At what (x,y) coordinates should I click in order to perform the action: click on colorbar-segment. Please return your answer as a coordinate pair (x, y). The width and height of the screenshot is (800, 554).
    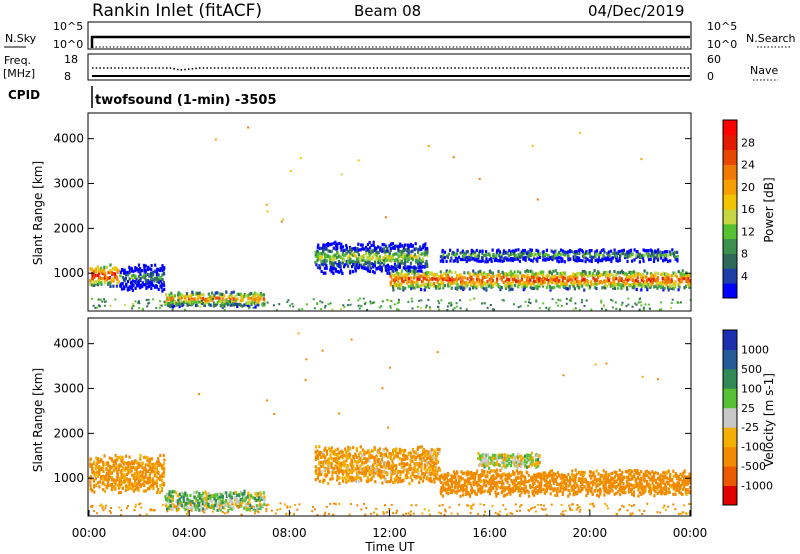
    Looking at the image, I should click on (730, 291).